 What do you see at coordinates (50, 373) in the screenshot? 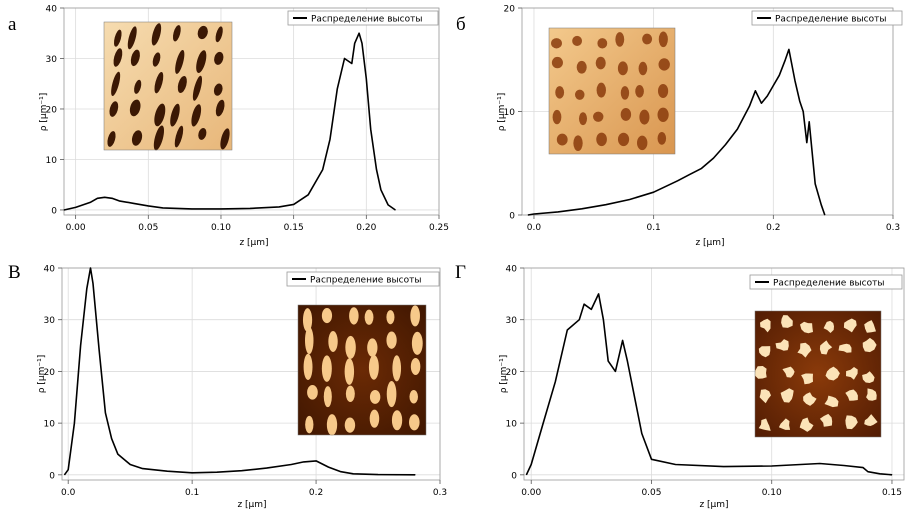
I see `y-tick-label: 20` at bounding box center [50, 373].